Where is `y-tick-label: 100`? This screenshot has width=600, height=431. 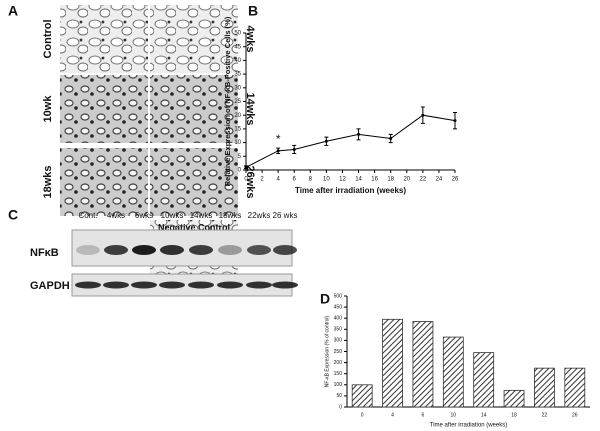 y-tick-label: 100 is located at coordinates (338, 385).